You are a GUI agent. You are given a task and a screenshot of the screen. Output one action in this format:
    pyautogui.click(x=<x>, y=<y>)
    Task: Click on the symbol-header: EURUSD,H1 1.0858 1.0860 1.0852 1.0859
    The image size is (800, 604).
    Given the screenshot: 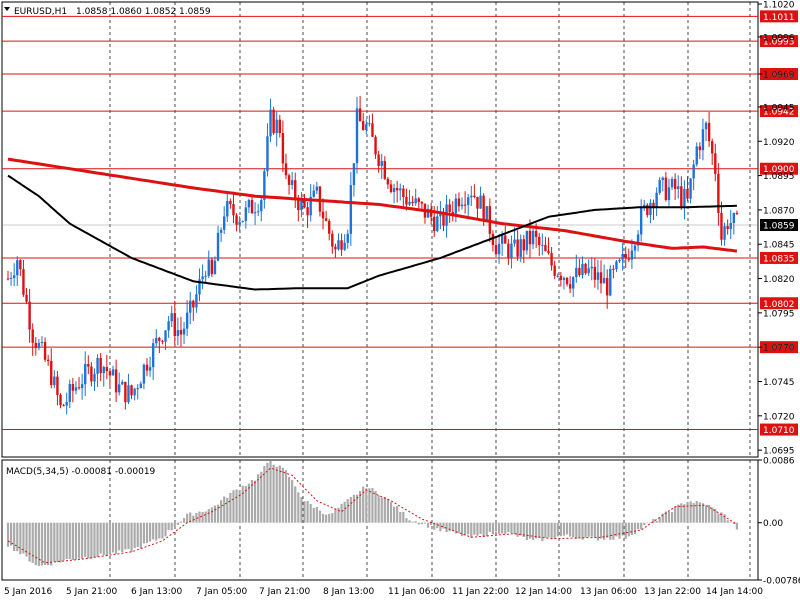 What is the action you would take?
    pyautogui.click(x=107, y=12)
    